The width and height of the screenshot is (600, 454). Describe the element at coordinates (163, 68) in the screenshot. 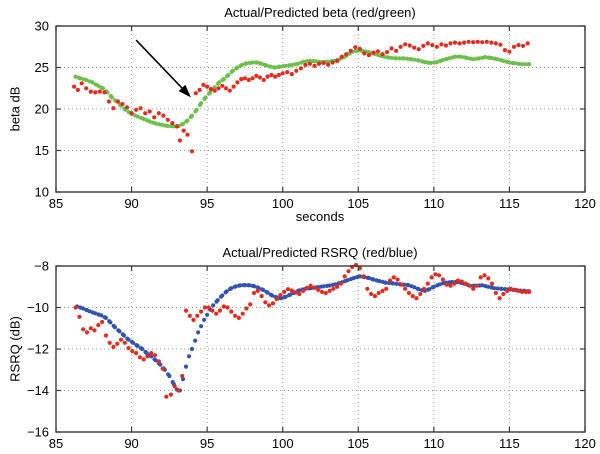

I see `annotation-arrow` at that location.